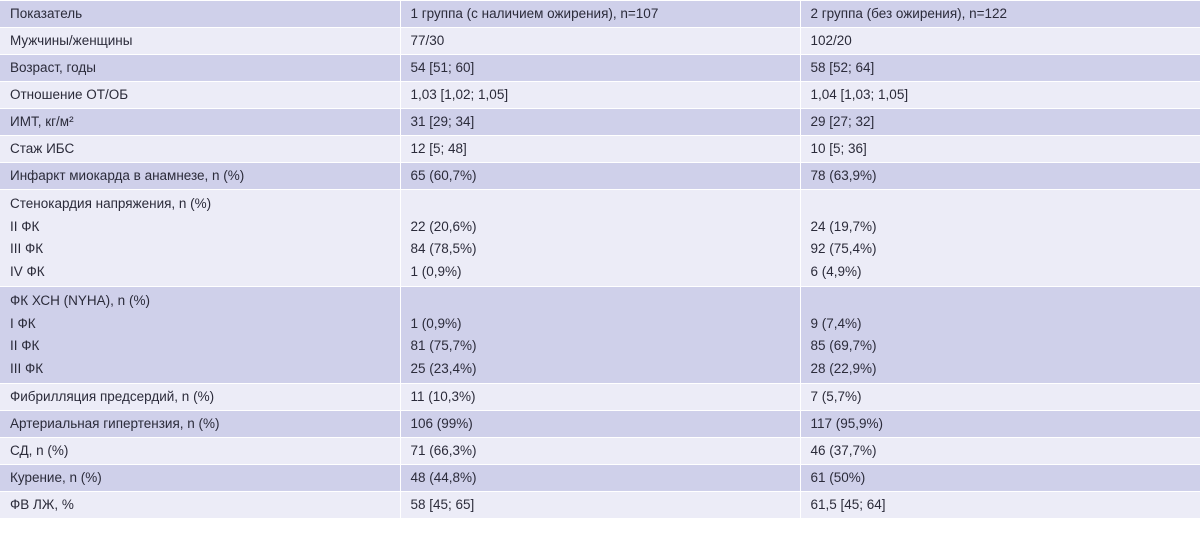 This screenshot has width=1200, height=554. I want to click on row-label: Отношение ОТ/ОБ, so click(200, 95).